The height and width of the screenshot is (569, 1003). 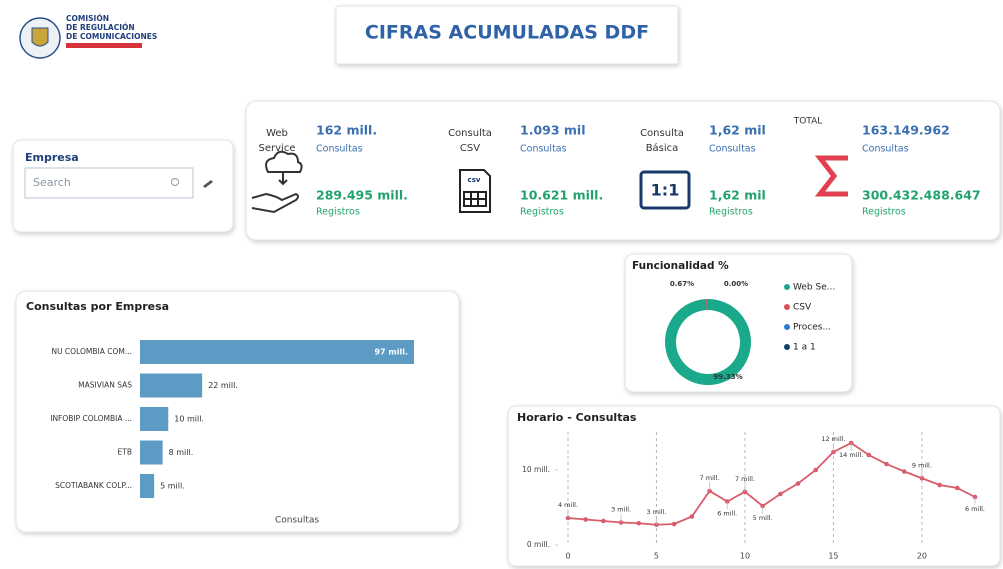 What do you see at coordinates (737, 195) in the screenshot?
I see `kpi-registros: 1,62 mil` at bounding box center [737, 195].